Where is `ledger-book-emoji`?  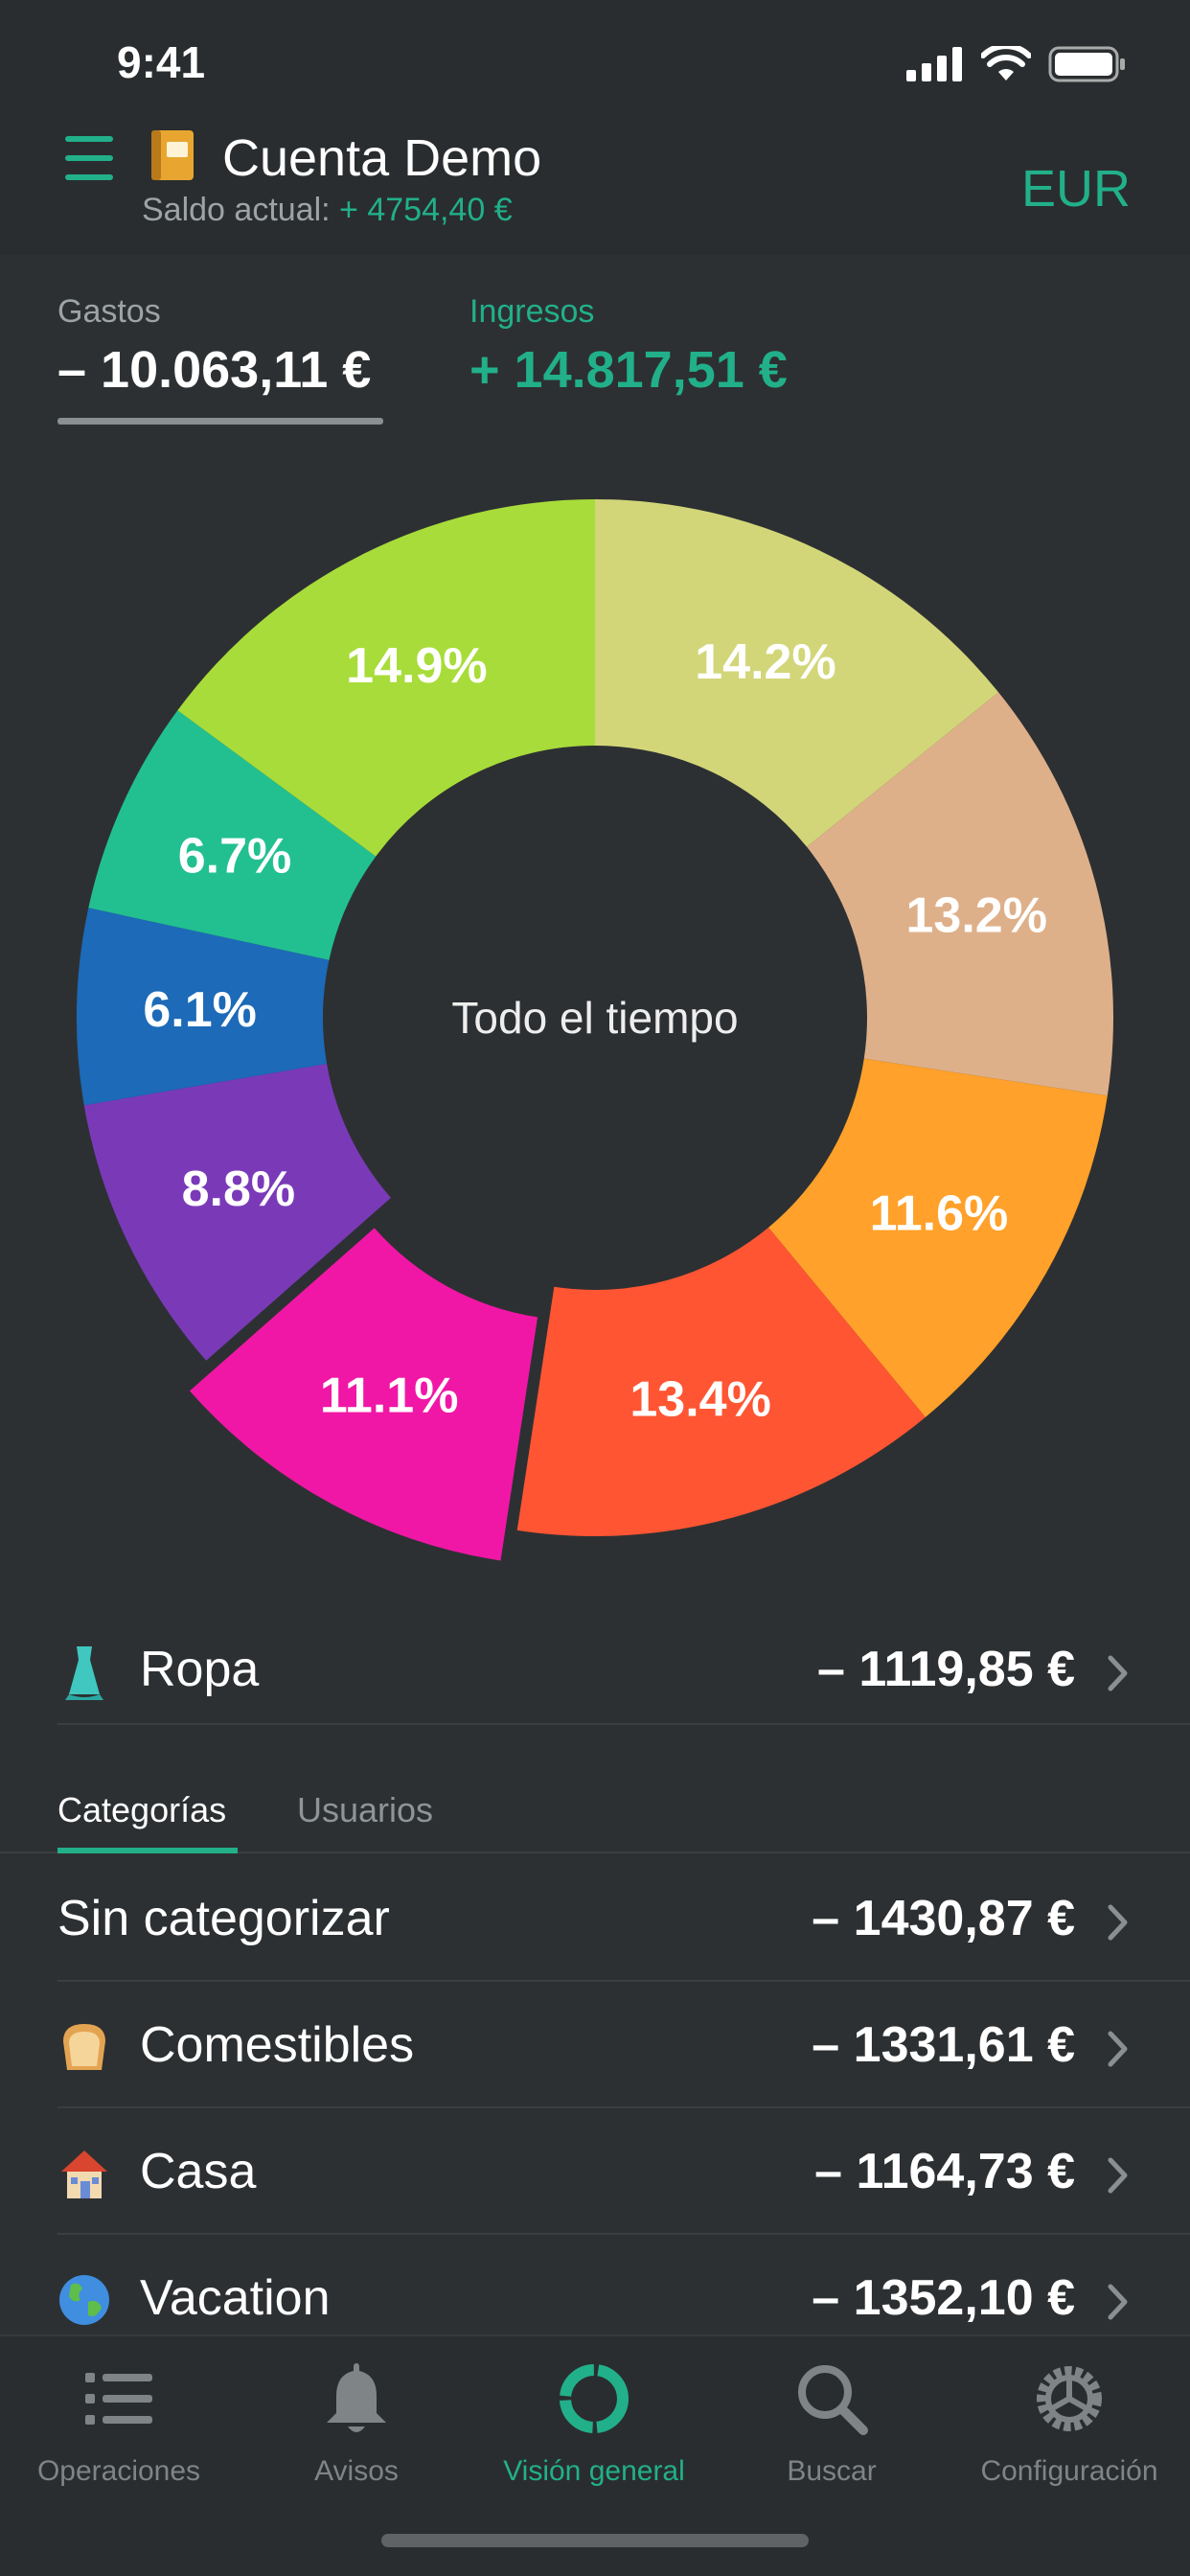
ledger-book-emoji is located at coordinates (172, 155).